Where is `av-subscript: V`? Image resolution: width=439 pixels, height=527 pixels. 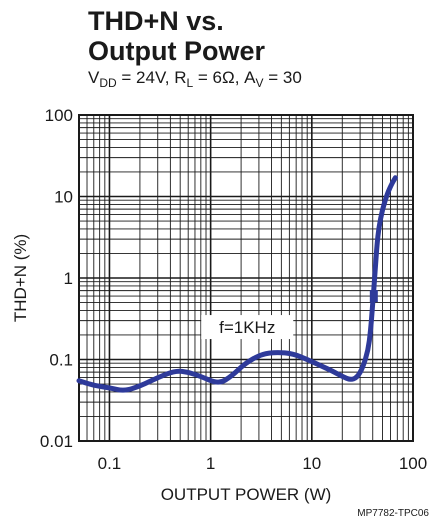
av-subscript: V is located at coordinates (259, 83).